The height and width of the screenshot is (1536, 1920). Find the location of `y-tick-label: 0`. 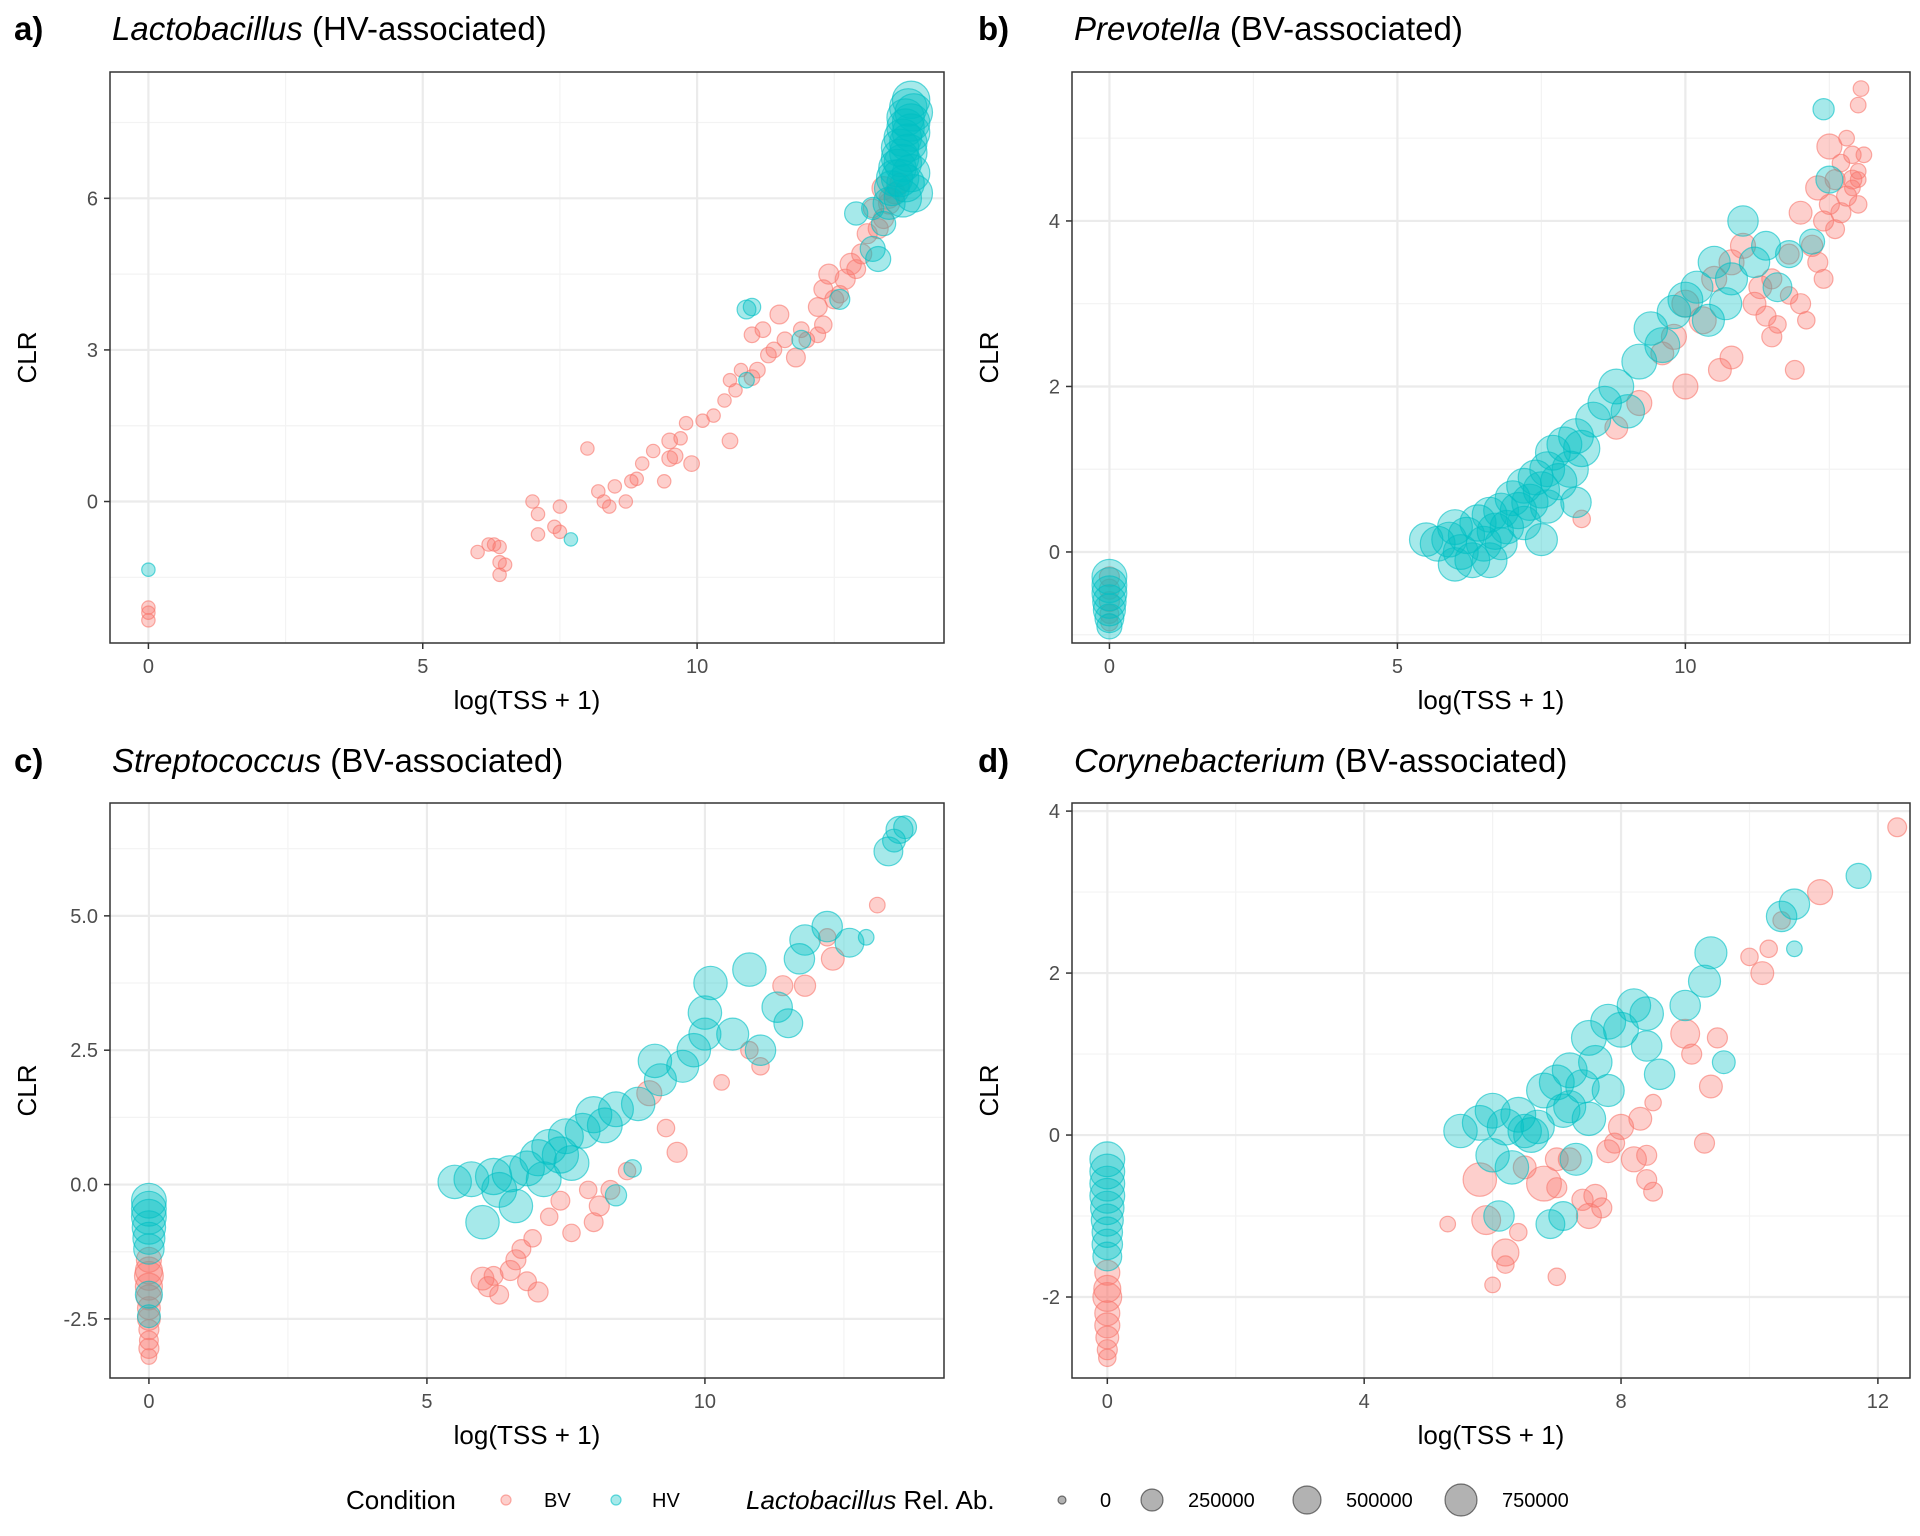

y-tick-label: 0 is located at coordinates (92, 503).